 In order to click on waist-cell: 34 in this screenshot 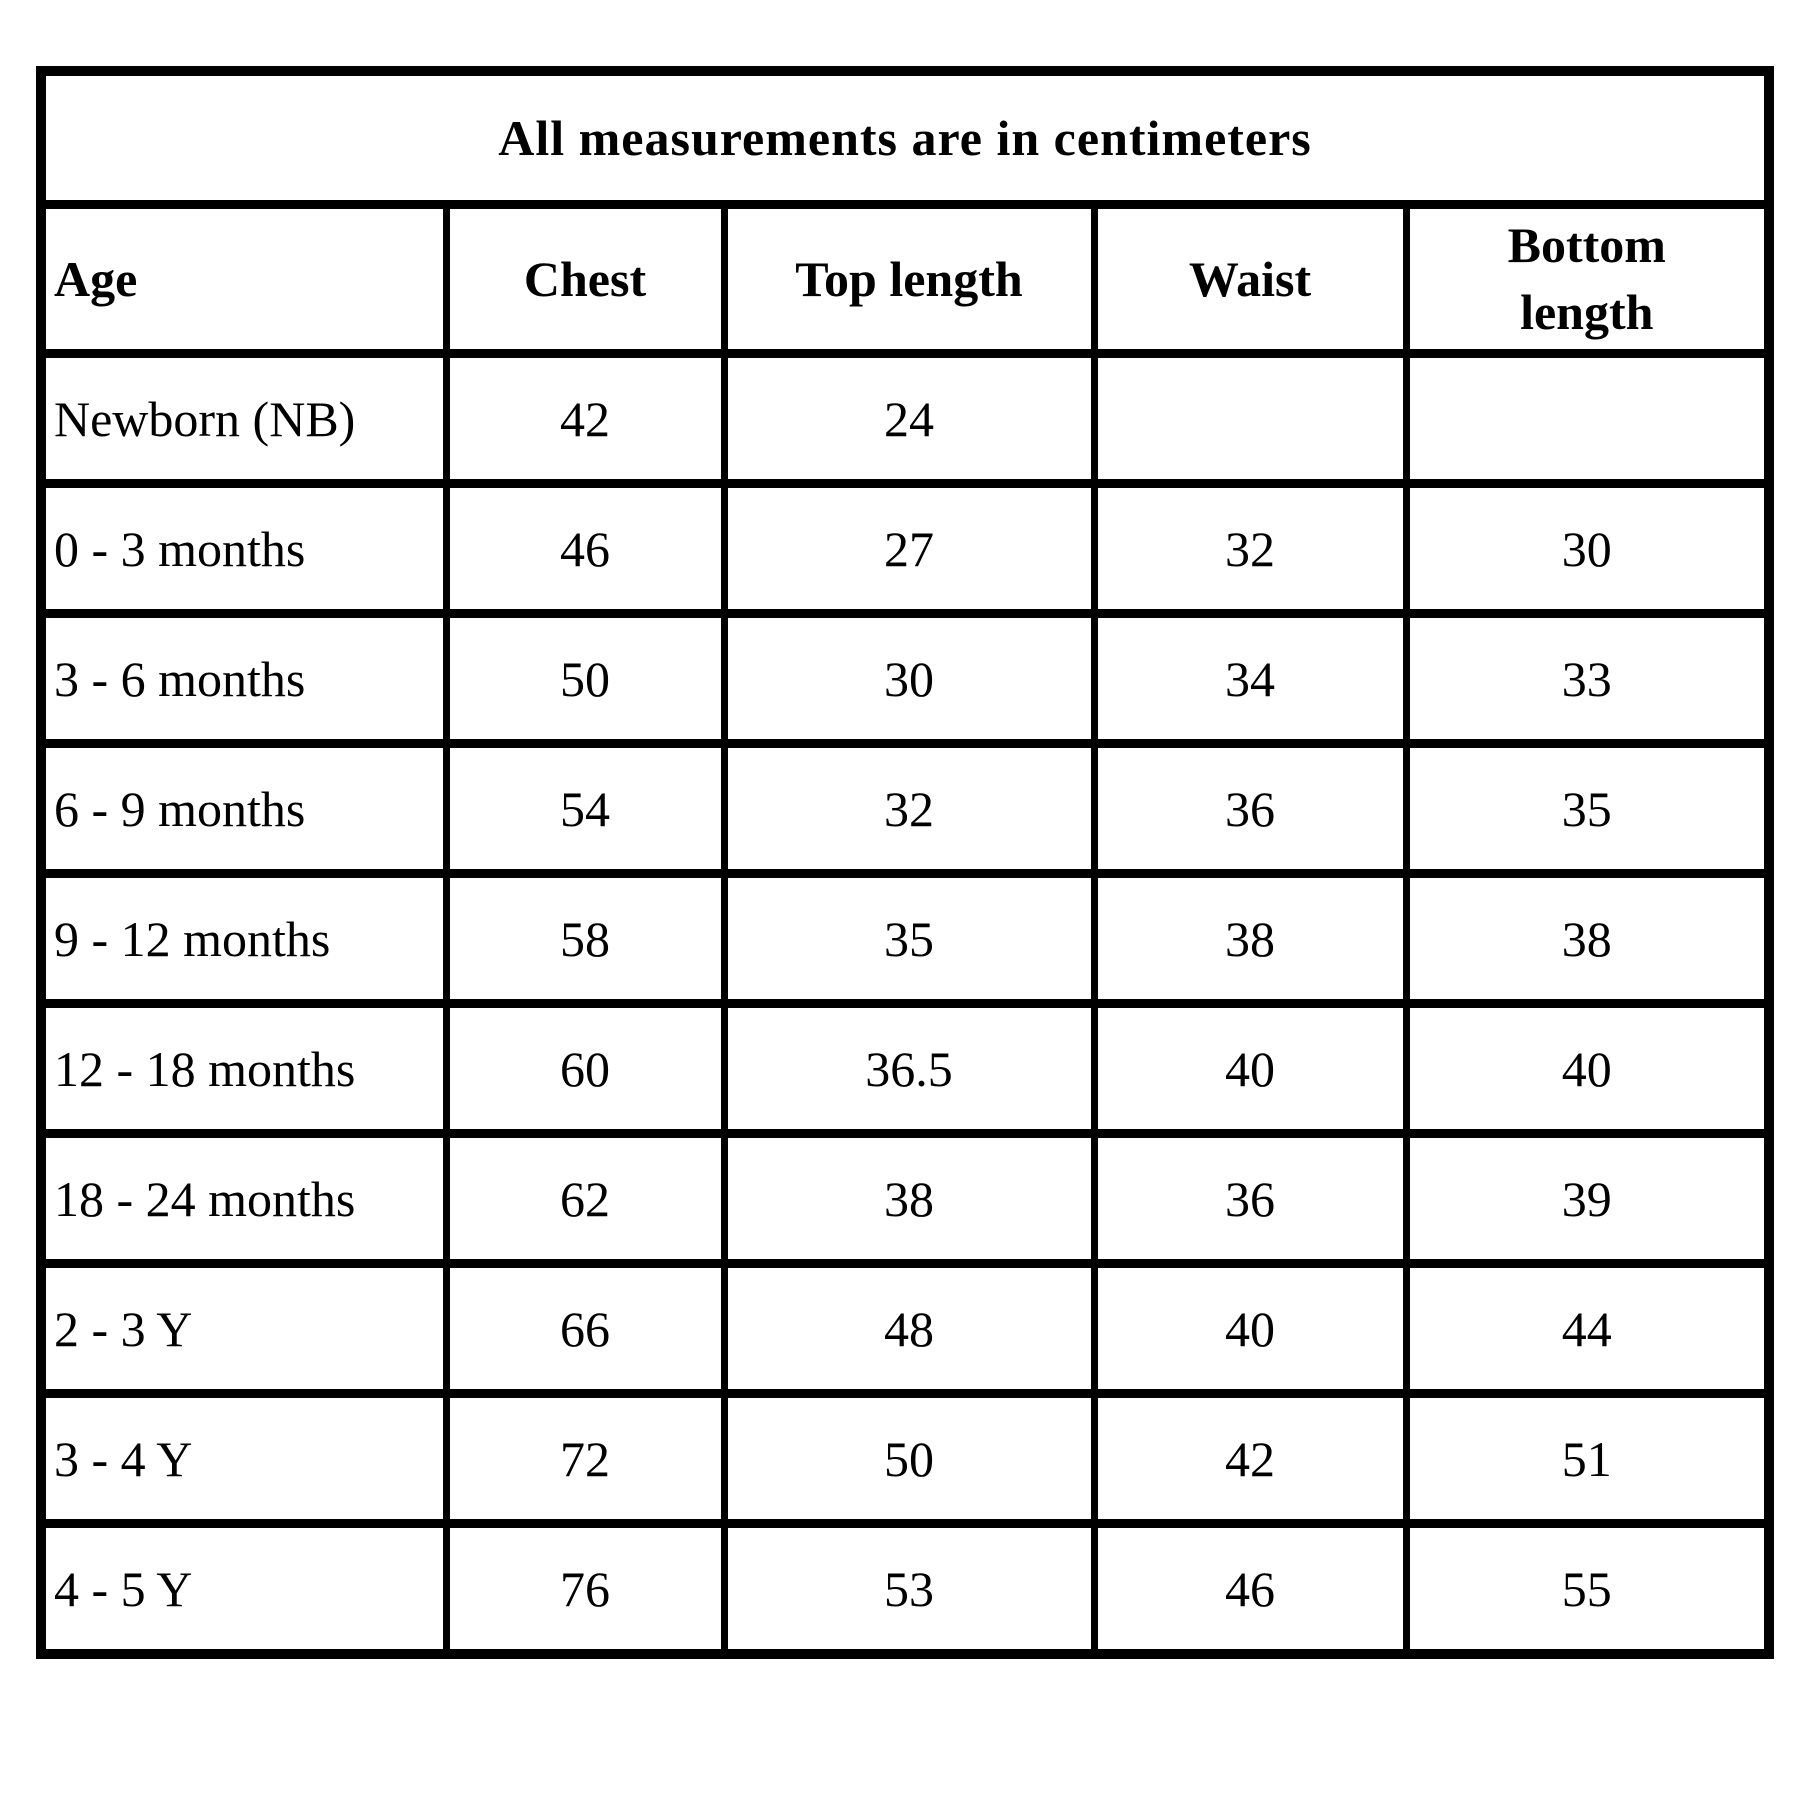, I will do `click(1250, 678)`.